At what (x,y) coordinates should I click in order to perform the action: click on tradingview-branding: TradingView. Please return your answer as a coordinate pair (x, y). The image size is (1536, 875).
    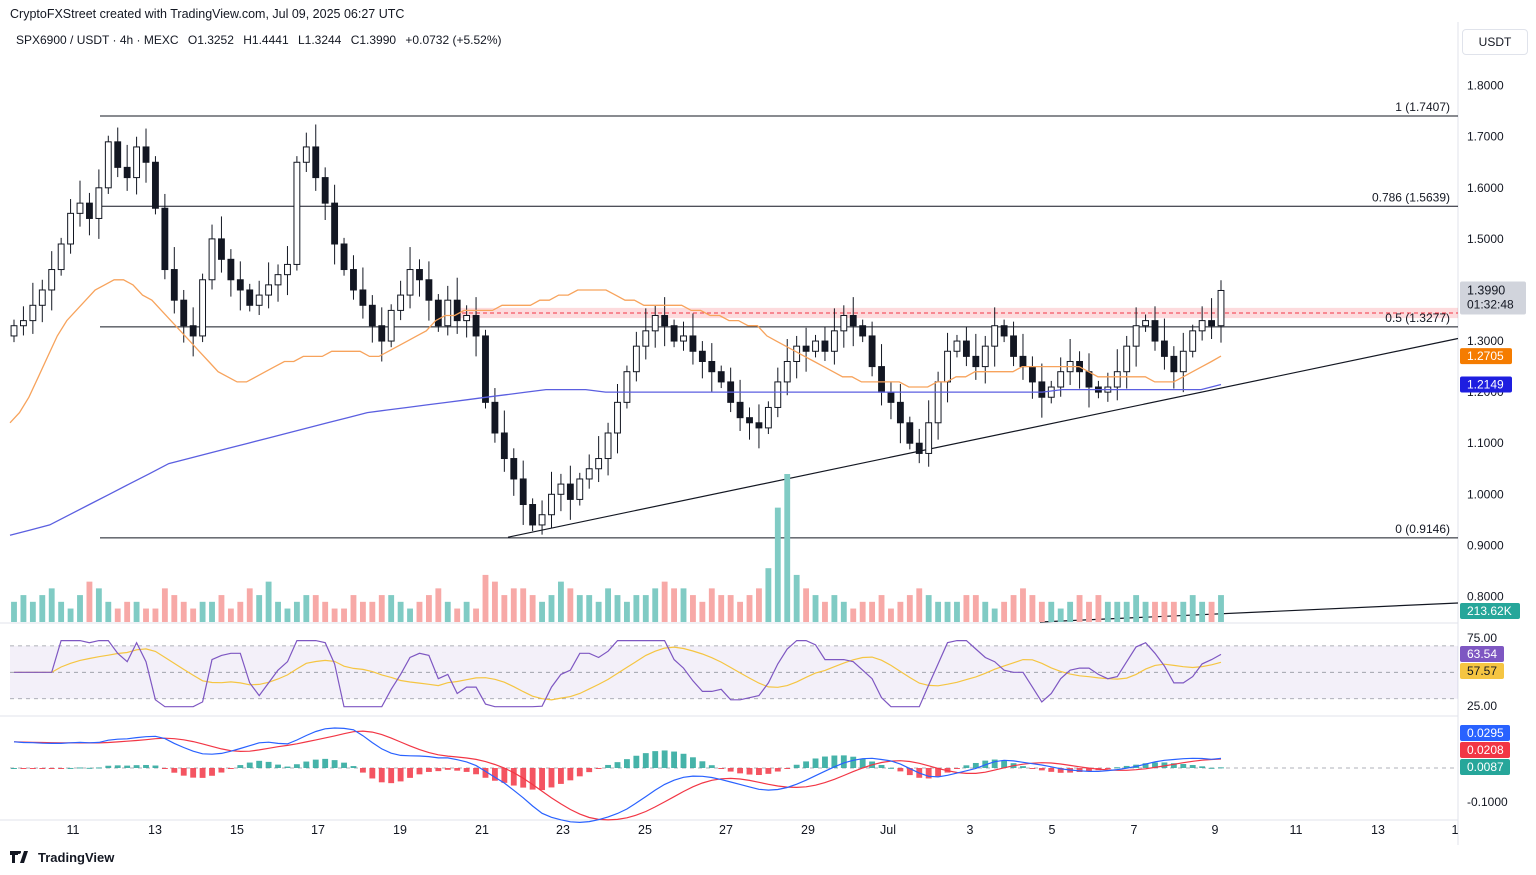
    Looking at the image, I should click on (62, 857).